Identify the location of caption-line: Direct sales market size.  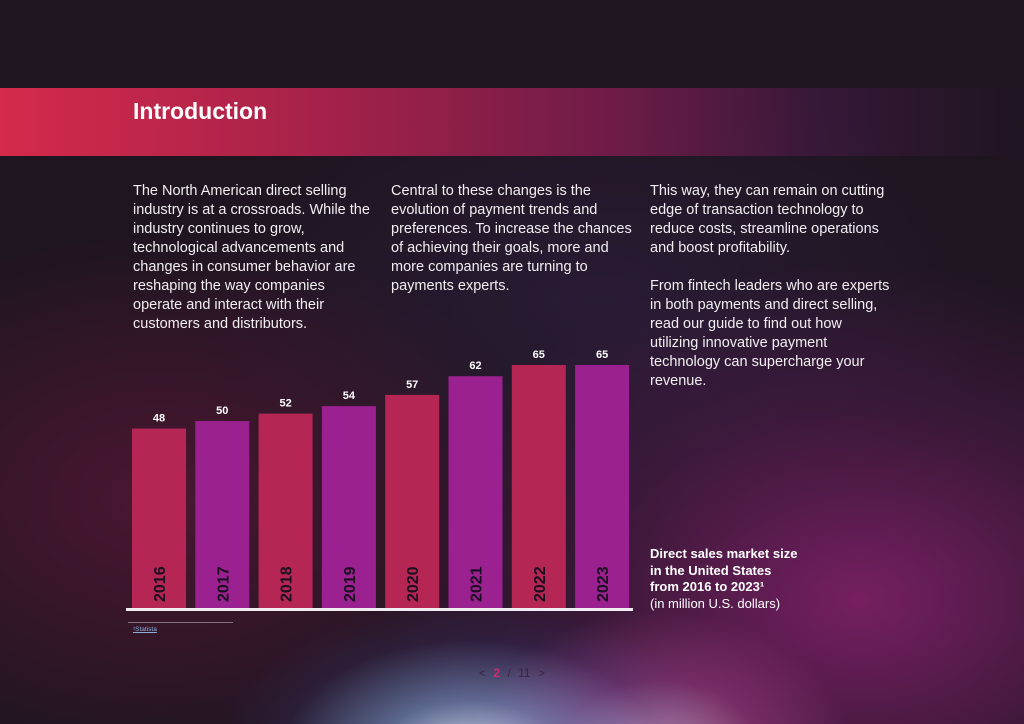
(724, 553).